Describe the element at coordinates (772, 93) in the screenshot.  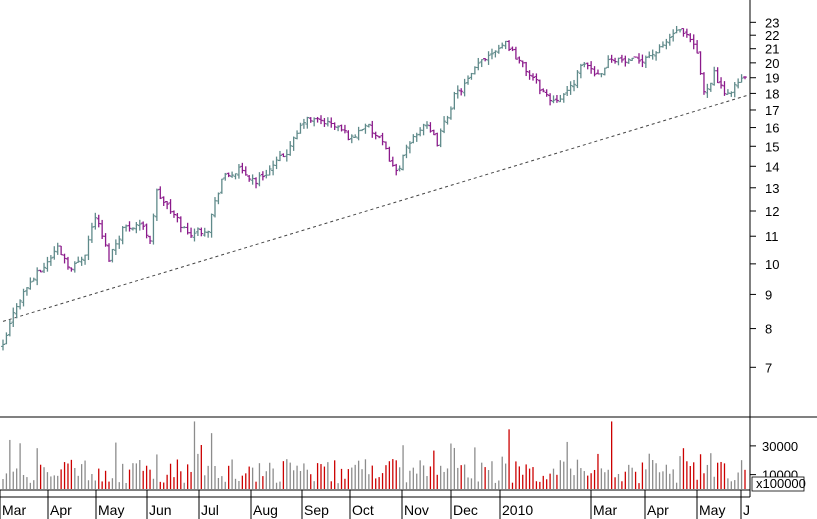
I see `price-tick-label: 18` at that location.